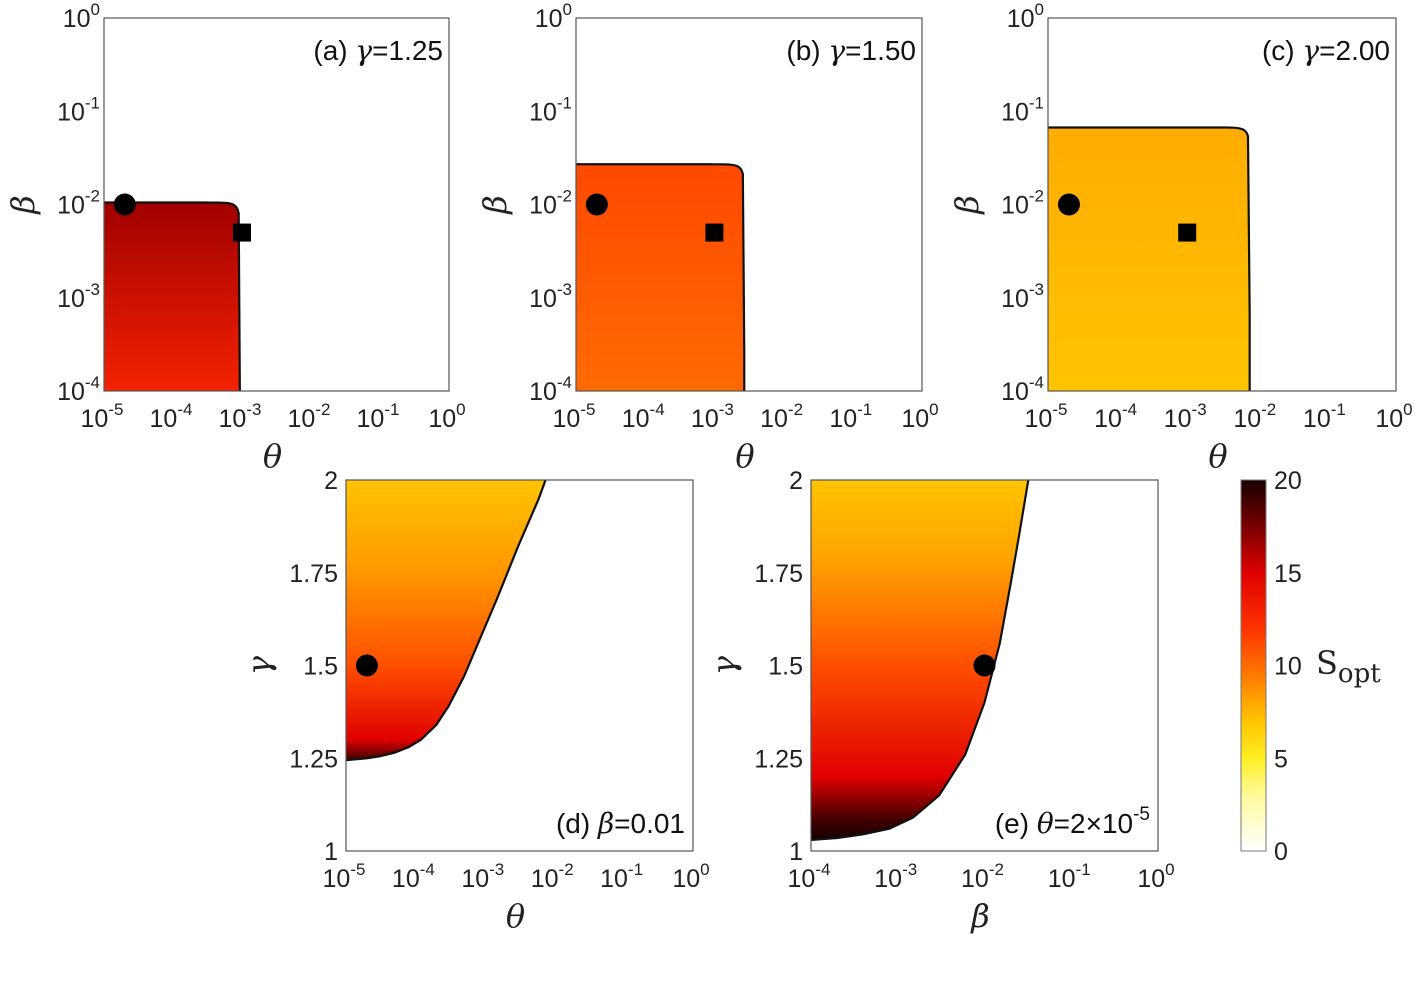 This screenshot has height=1000, width=1422. I want to click on x-axis-label: β, so click(980, 916).